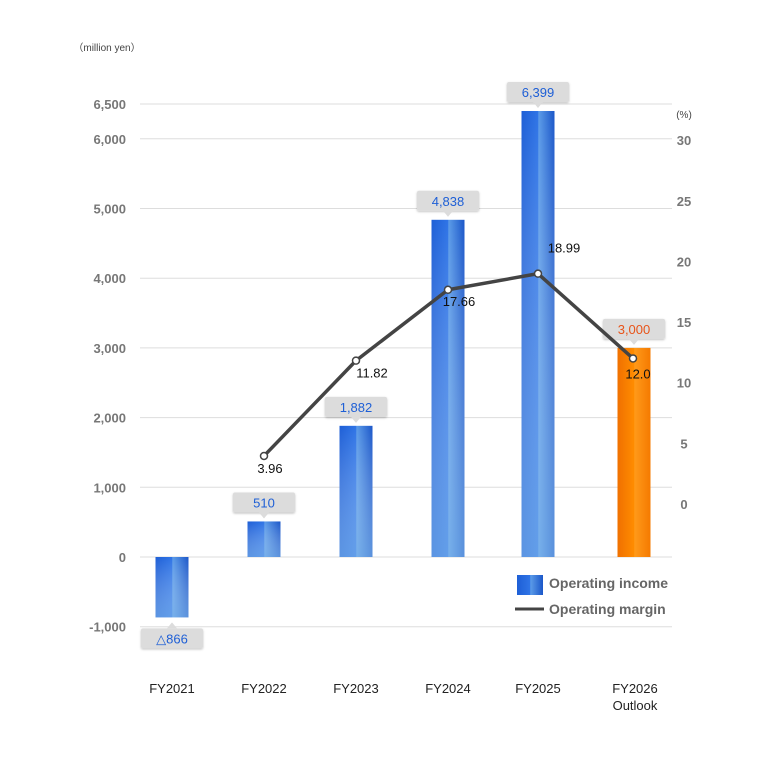 This screenshot has height=758, width=768. What do you see at coordinates (109, 104) in the screenshot?
I see `left-tick-label: 6,500` at bounding box center [109, 104].